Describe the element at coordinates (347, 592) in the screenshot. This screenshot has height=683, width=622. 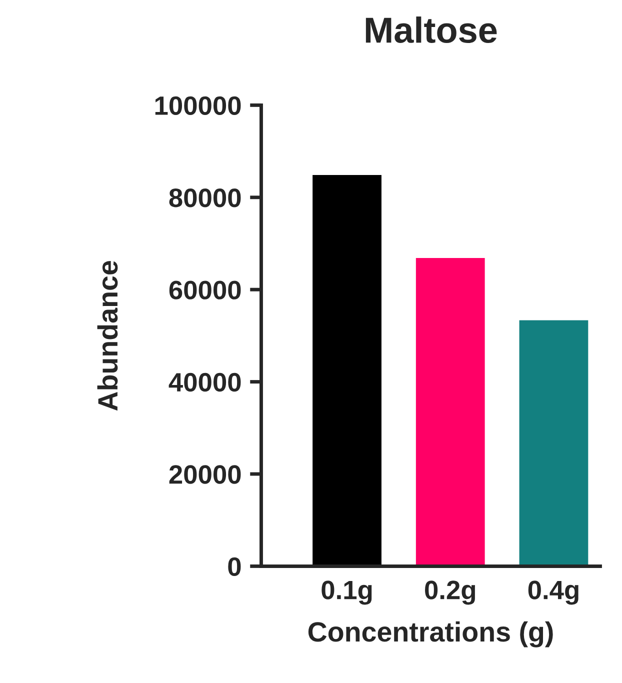
I see `x-tick-label: 0.1g` at that location.